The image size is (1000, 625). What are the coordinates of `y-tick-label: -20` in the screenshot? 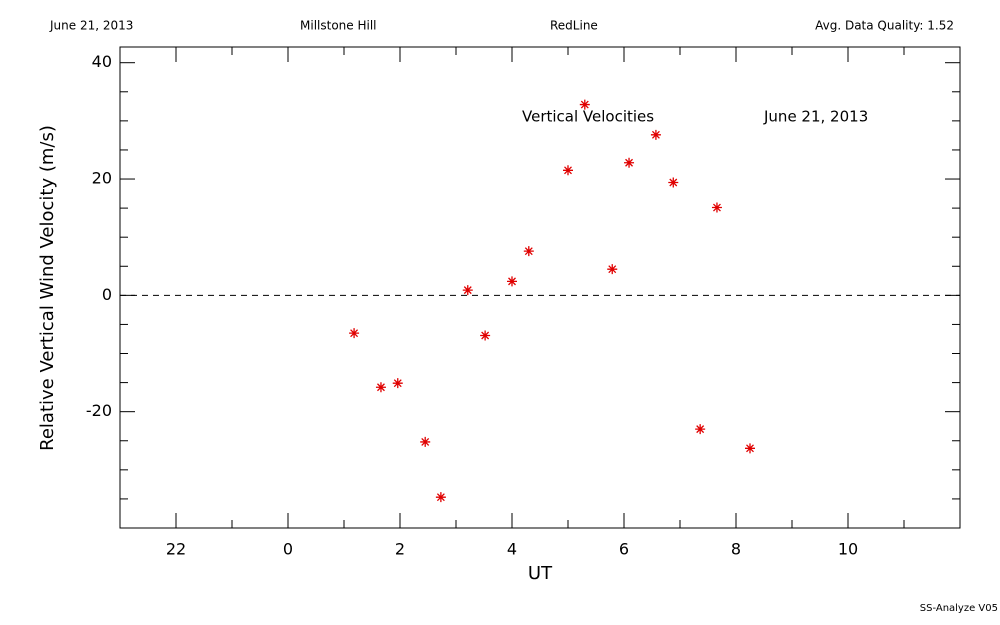 It's located at (99, 410).